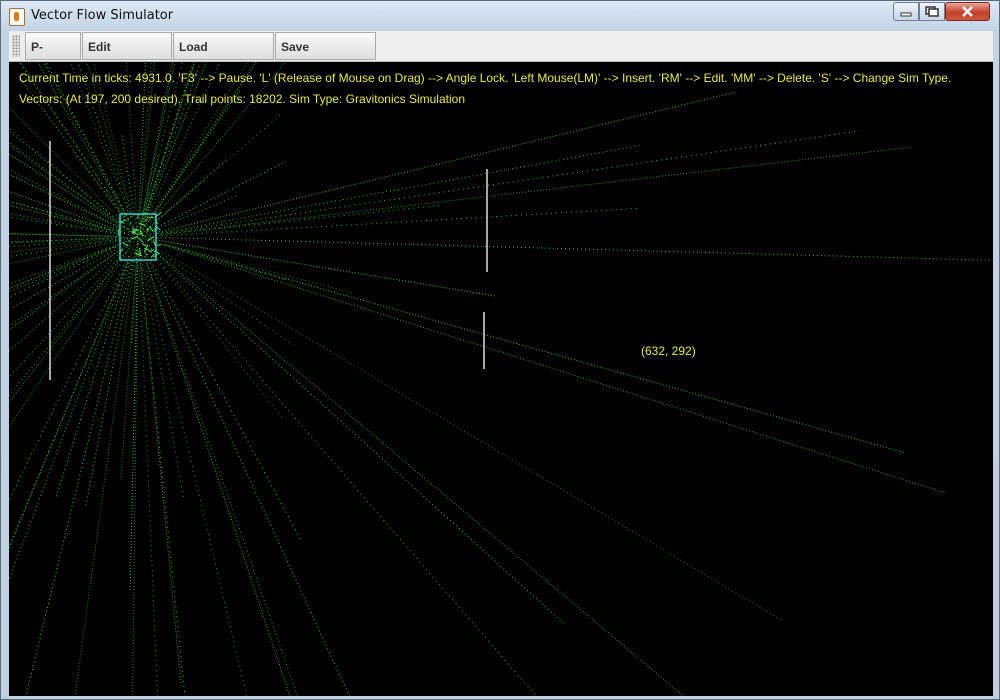  I want to click on maximize-button, so click(932, 11).